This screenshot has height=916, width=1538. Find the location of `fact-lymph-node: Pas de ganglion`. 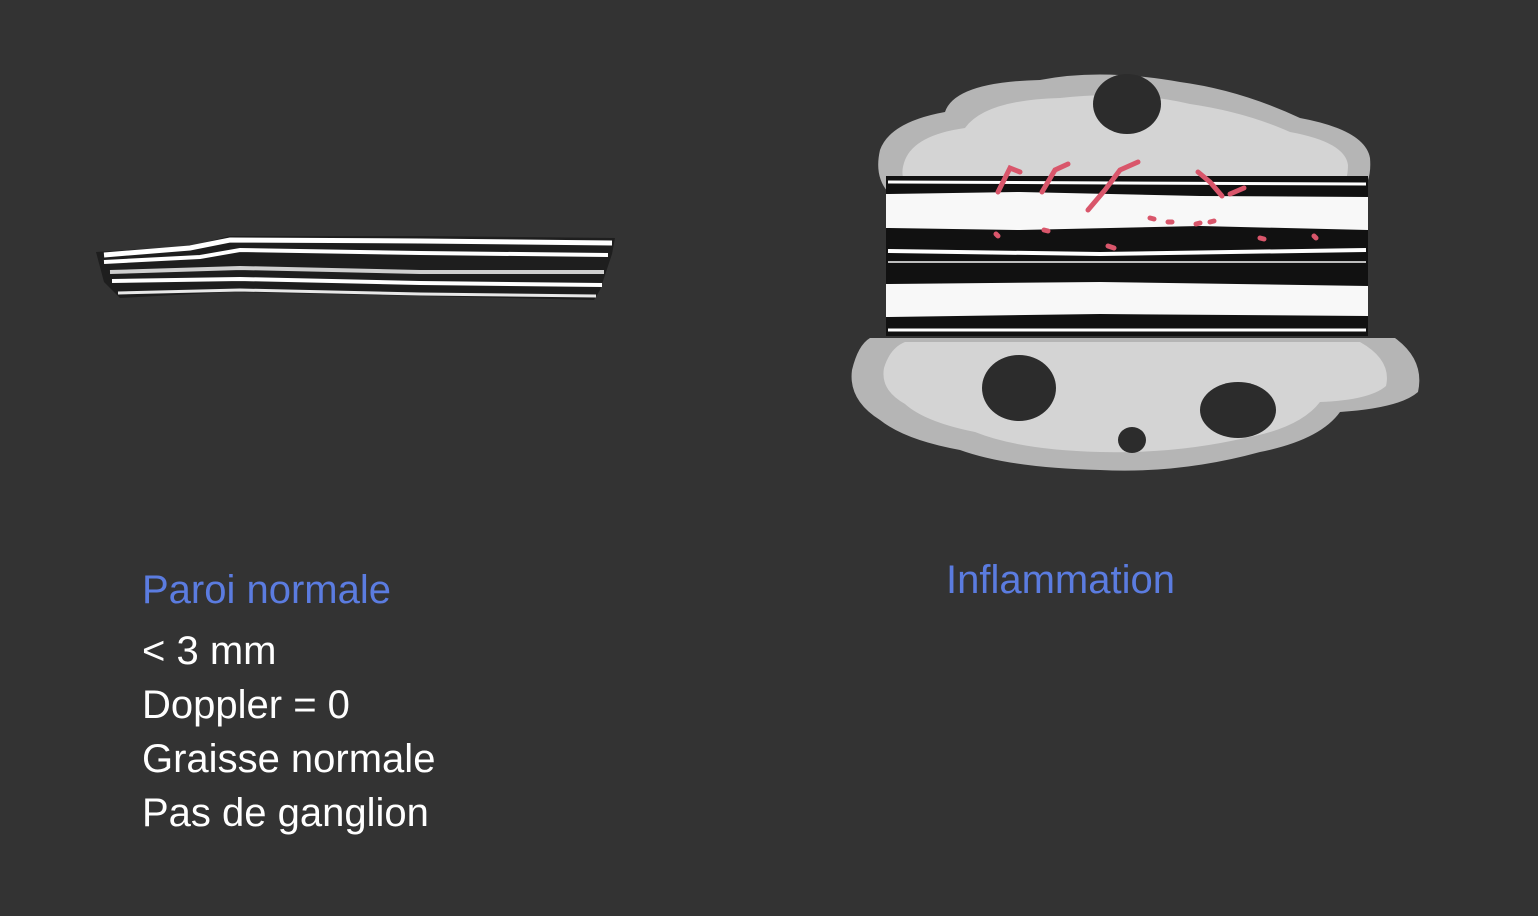

fact-lymph-node: Pas de ganglion is located at coordinates (285, 813).